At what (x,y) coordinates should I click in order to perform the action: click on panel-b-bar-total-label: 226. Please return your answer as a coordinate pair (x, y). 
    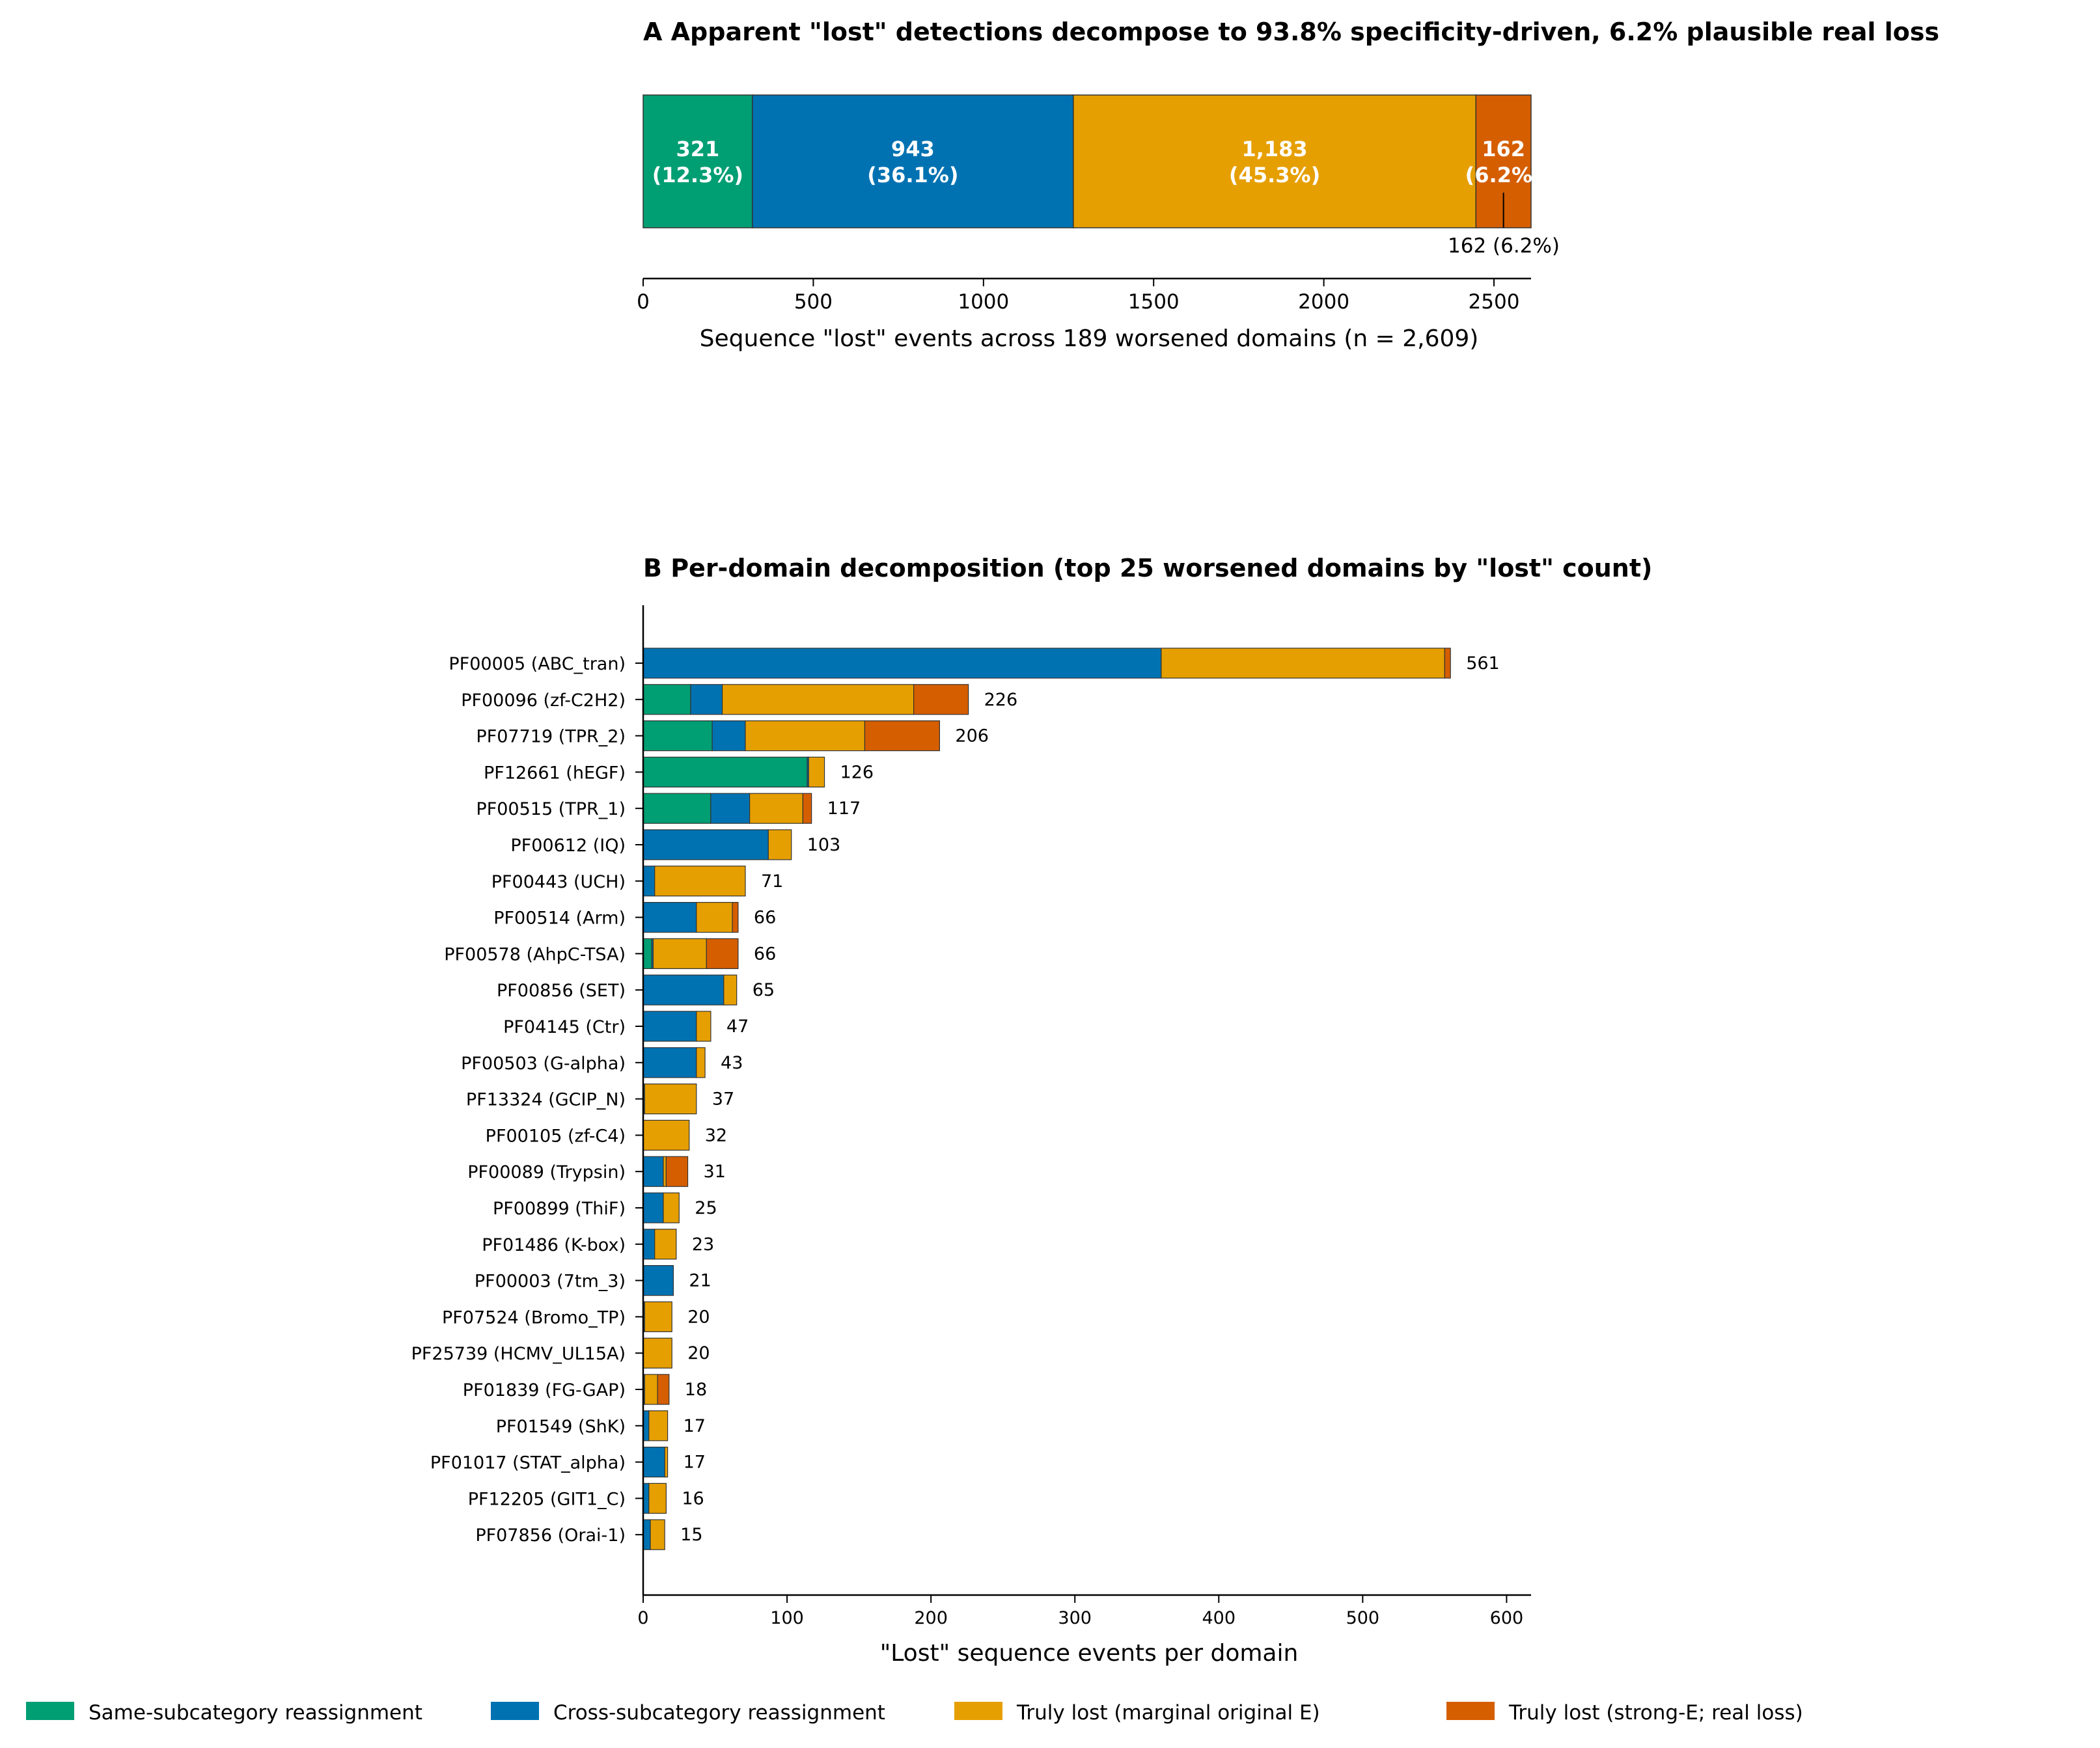
    Looking at the image, I should click on (1001, 700).